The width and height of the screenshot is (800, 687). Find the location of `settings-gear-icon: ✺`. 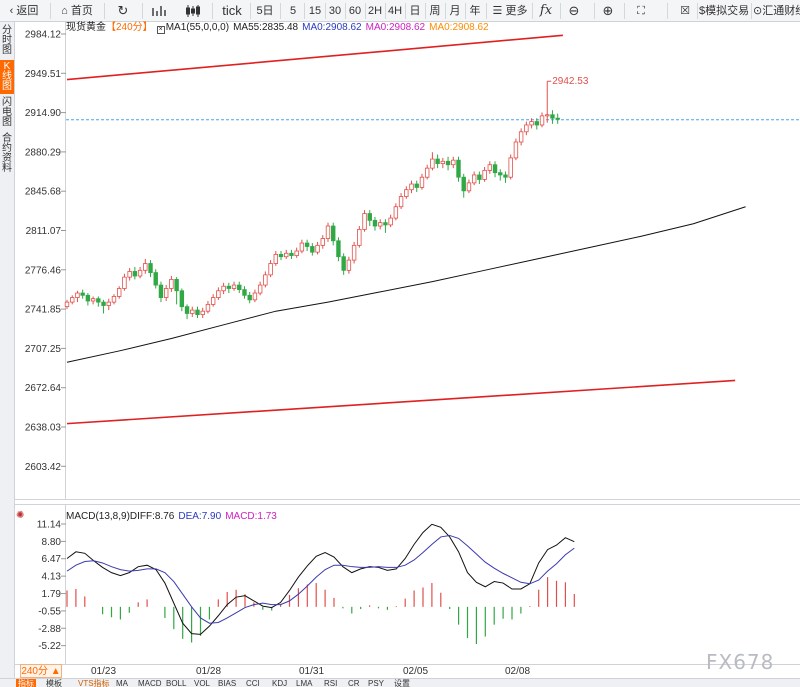

settings-gear-icon: ✺ is located at coordinates (20, 515).